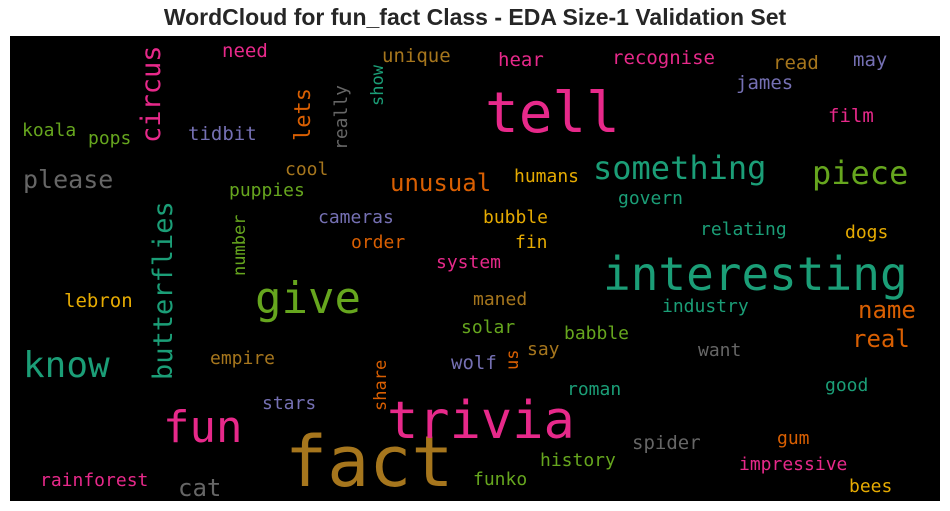  What do you see at coordinates (468, 262) in the screenshot?
I see `word-system: system` at bounding box center [468, 262].